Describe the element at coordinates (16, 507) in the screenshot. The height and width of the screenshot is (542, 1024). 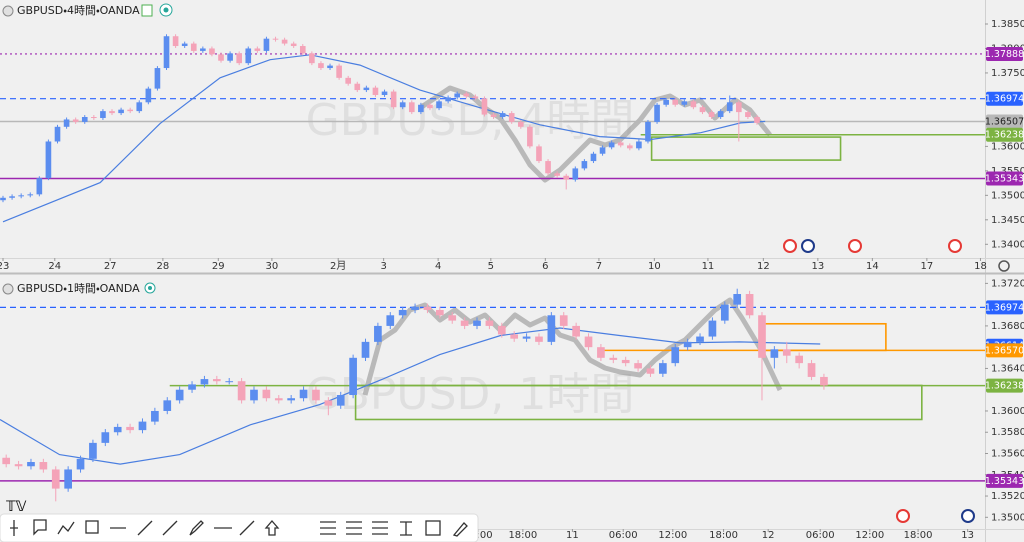
I see `logo: 𝕋𝕍` at that location.